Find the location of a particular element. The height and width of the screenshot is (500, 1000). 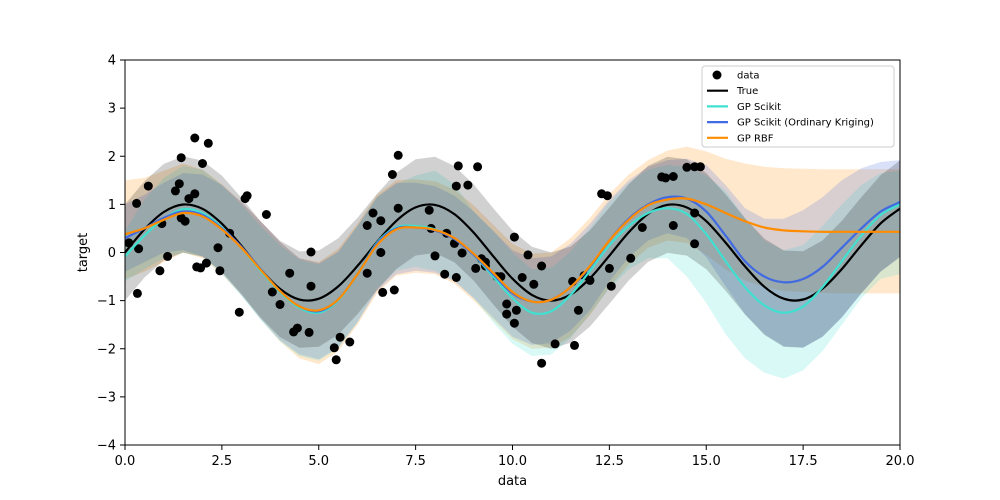

x-tick-label: 5.0 is located at coordinates (318, 461).